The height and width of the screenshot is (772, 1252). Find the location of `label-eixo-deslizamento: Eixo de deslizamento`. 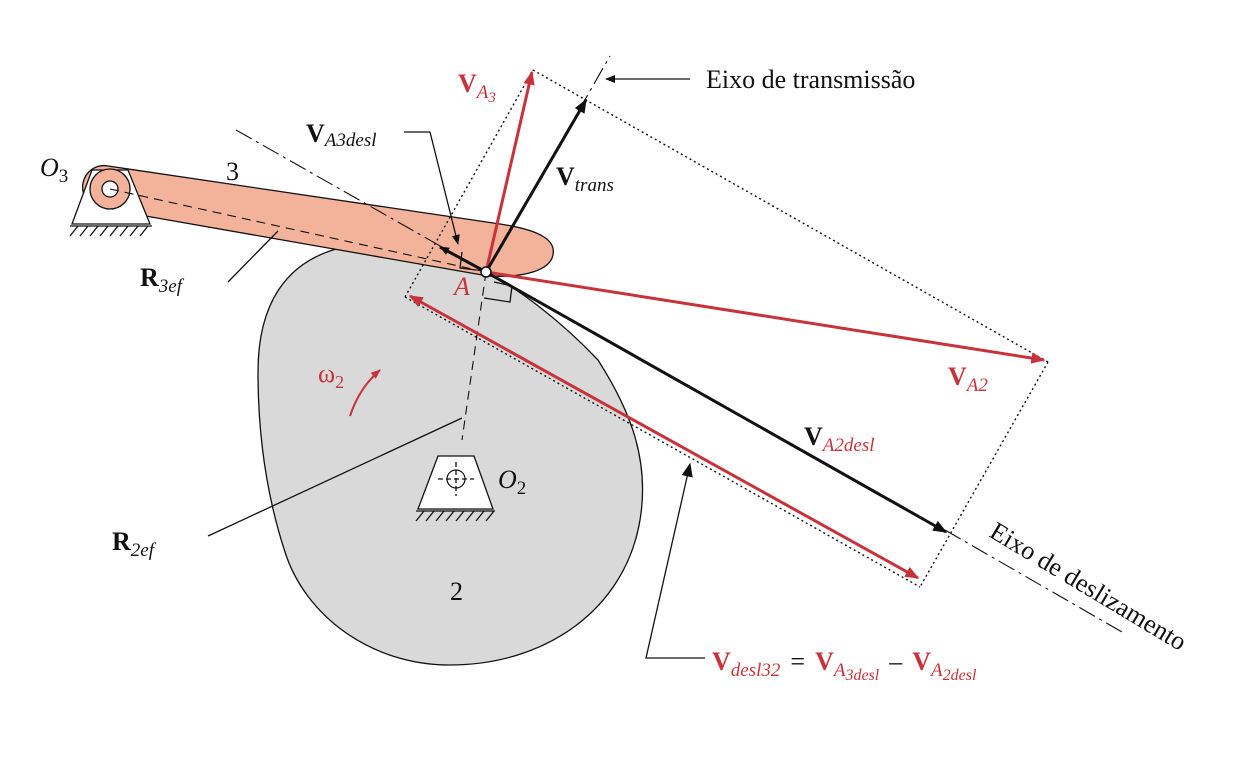

label-eixo-deslizamento: Eixo de deslizamento is located at coordinates (1088, 586).